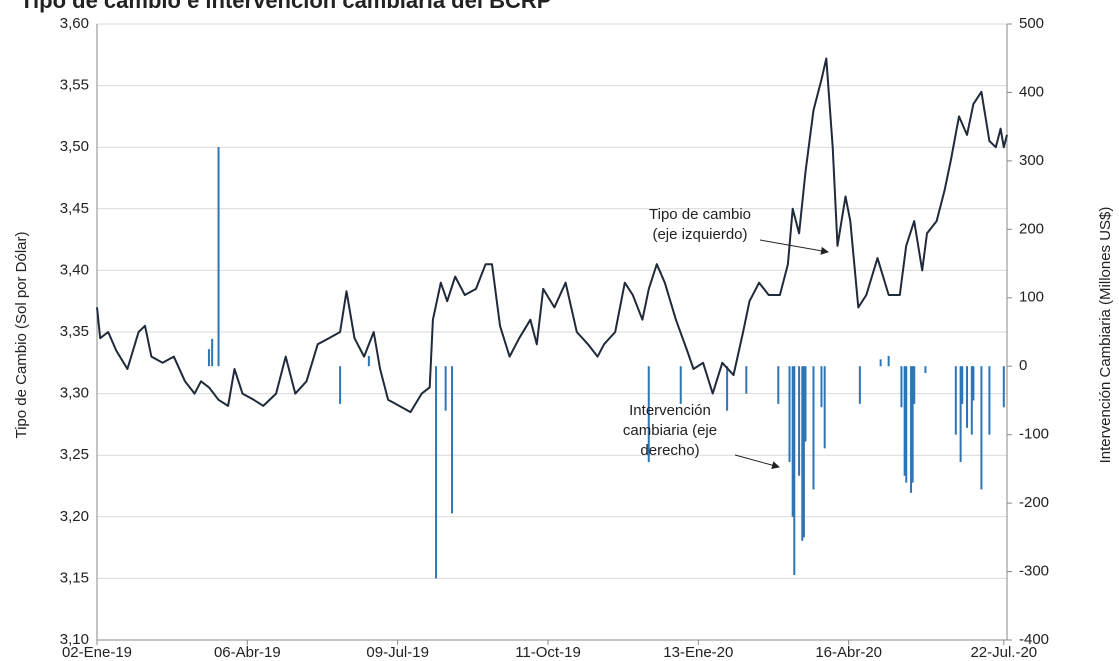 Image resolution: width=1119 pixels, height=661 pixels. I want to click on y2-tick-label: 300, so click(1031, 160).